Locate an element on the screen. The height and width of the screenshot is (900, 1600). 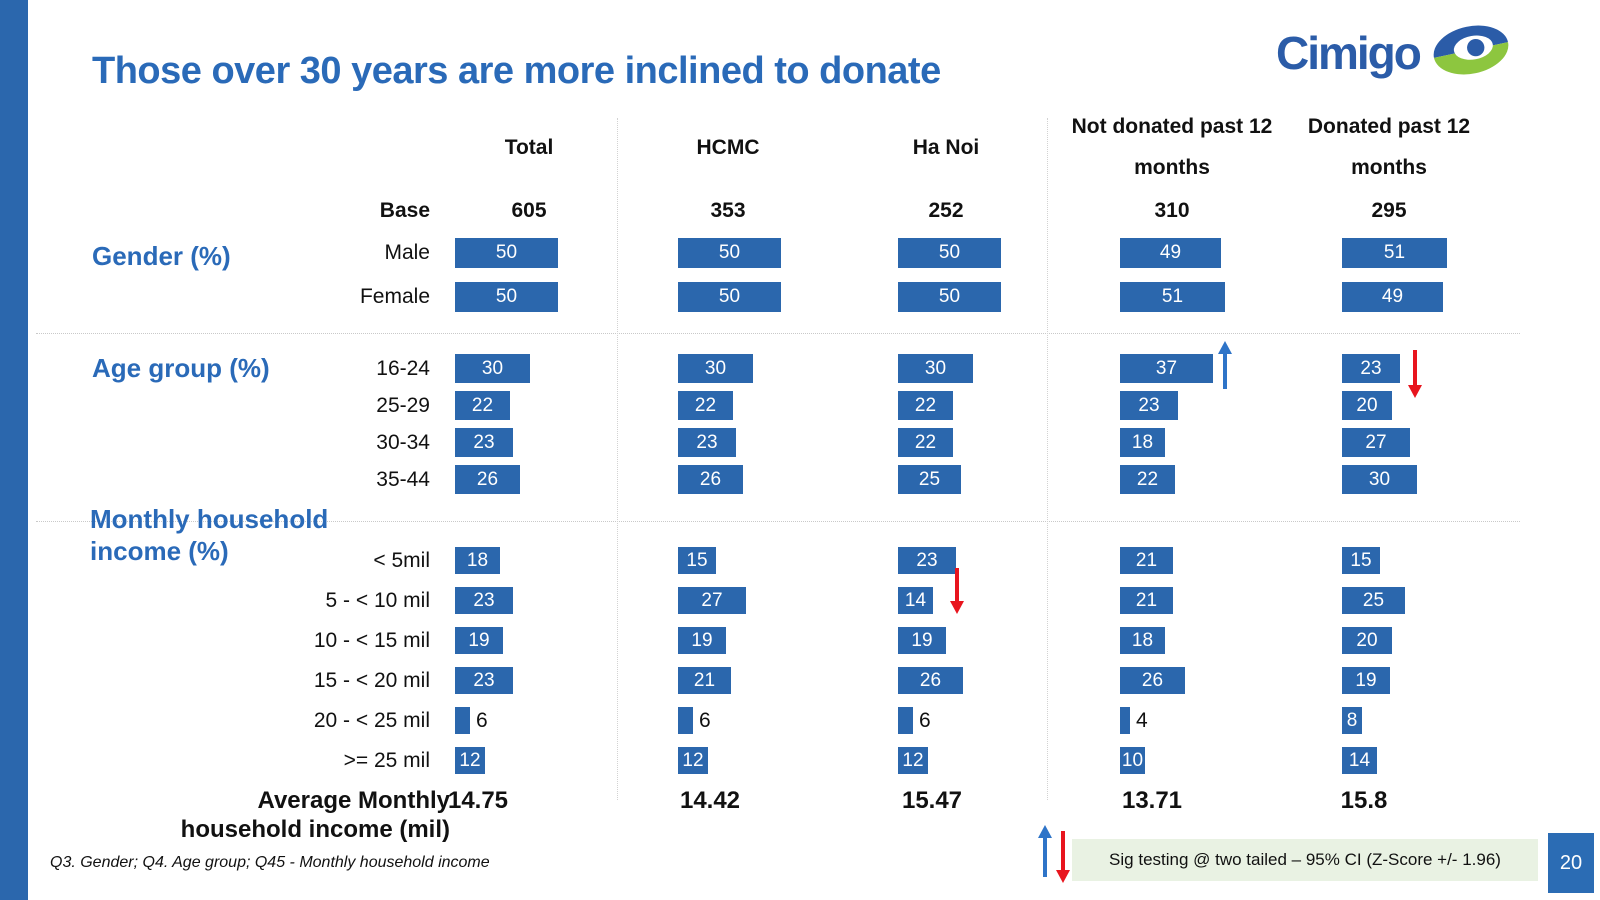
section-label-income: Monthly household income (%) is located at coordinates (209, 535).